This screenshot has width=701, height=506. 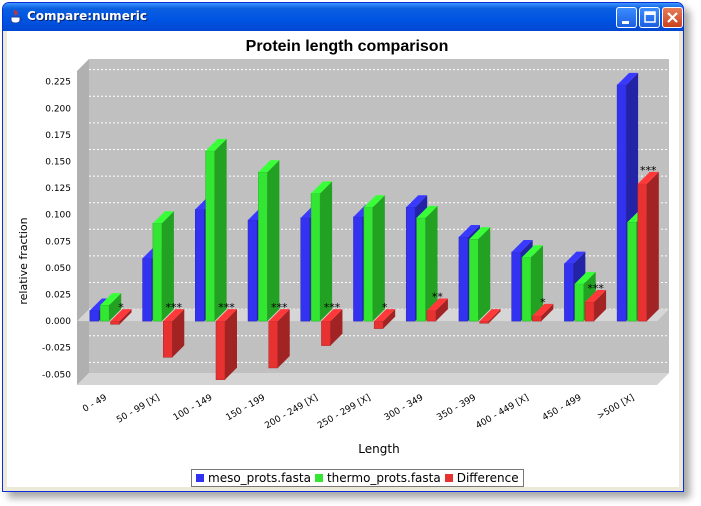 I want to click on maximize-icon, so click(x=650, y=17).